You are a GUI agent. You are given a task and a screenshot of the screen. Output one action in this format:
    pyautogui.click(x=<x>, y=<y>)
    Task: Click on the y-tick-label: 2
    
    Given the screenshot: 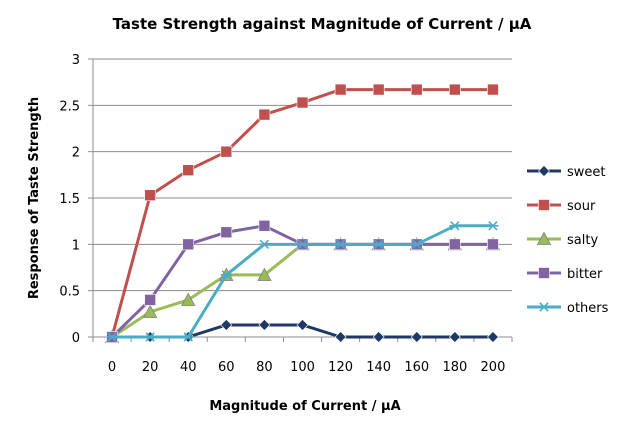 What is the action you would take?
    pyautogui.click(x=76, y=153)
    